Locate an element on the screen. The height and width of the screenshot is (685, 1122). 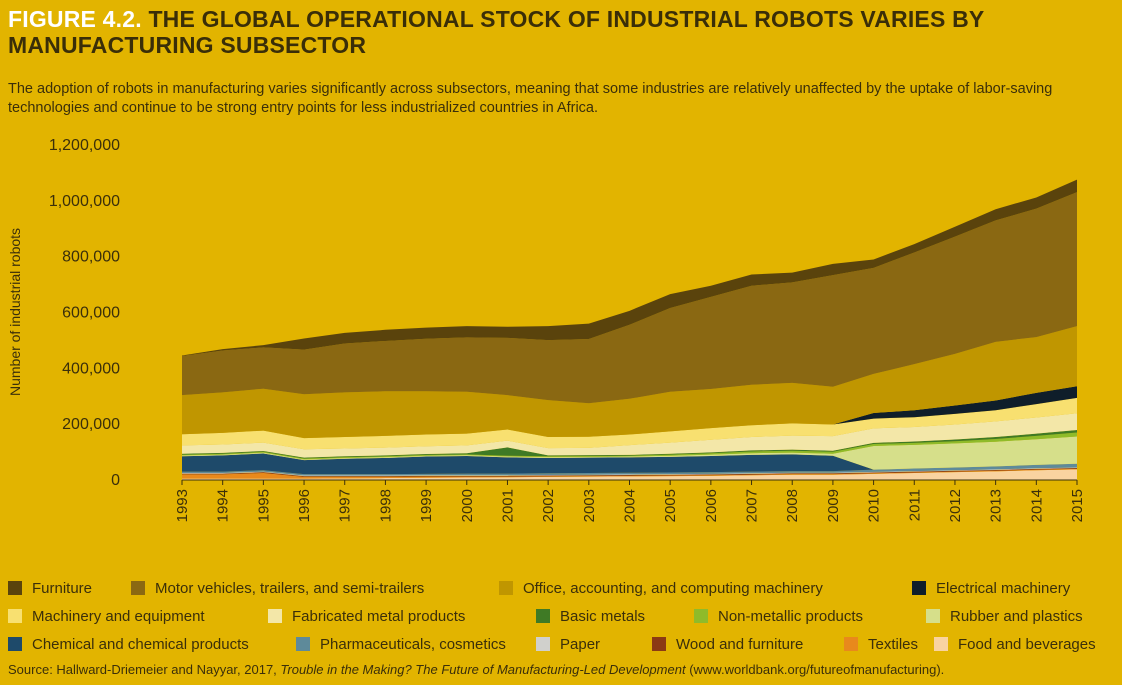
legend-item: Paper is located at coordinates (594, 644).